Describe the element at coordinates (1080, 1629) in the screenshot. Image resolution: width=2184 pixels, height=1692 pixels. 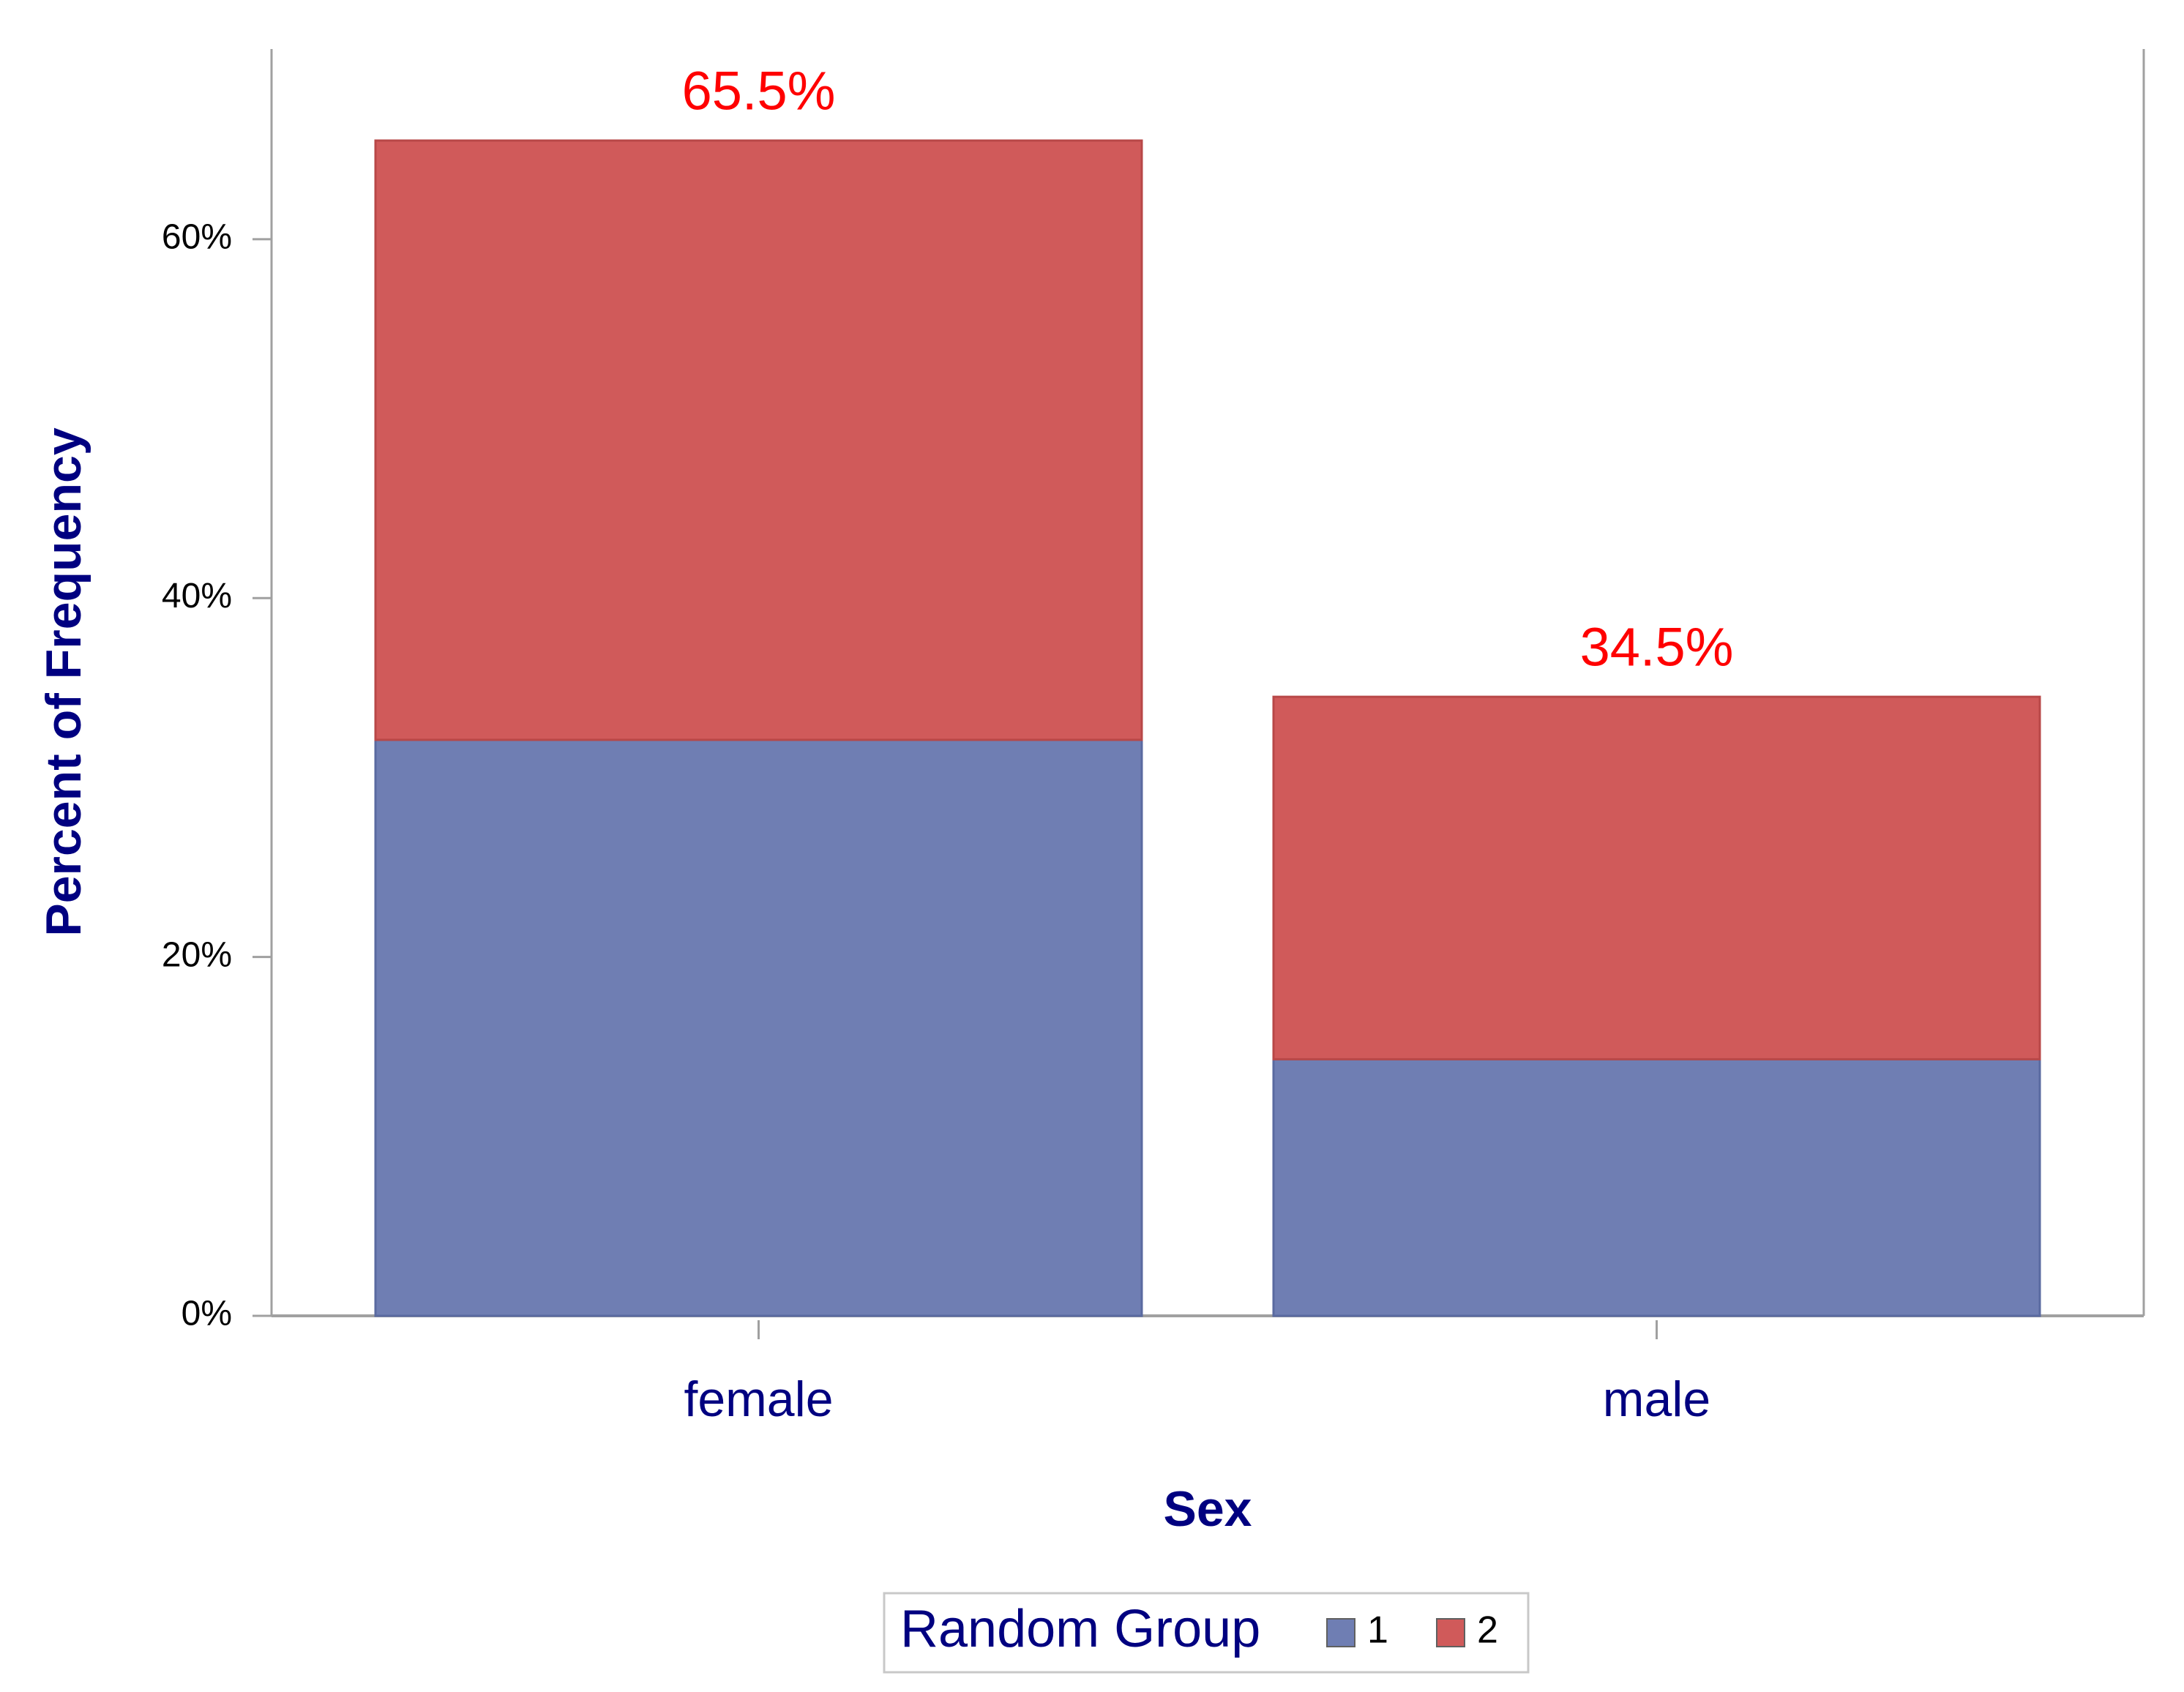
I see `legend-title: Random Group` at that location.